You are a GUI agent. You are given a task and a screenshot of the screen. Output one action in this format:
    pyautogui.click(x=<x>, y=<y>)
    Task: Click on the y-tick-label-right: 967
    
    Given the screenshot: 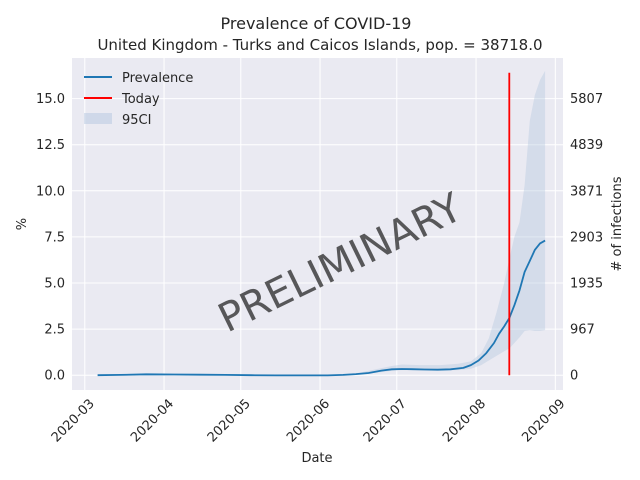 What is the action you would take?
    pyautogui.click(x=582, y=330)
    